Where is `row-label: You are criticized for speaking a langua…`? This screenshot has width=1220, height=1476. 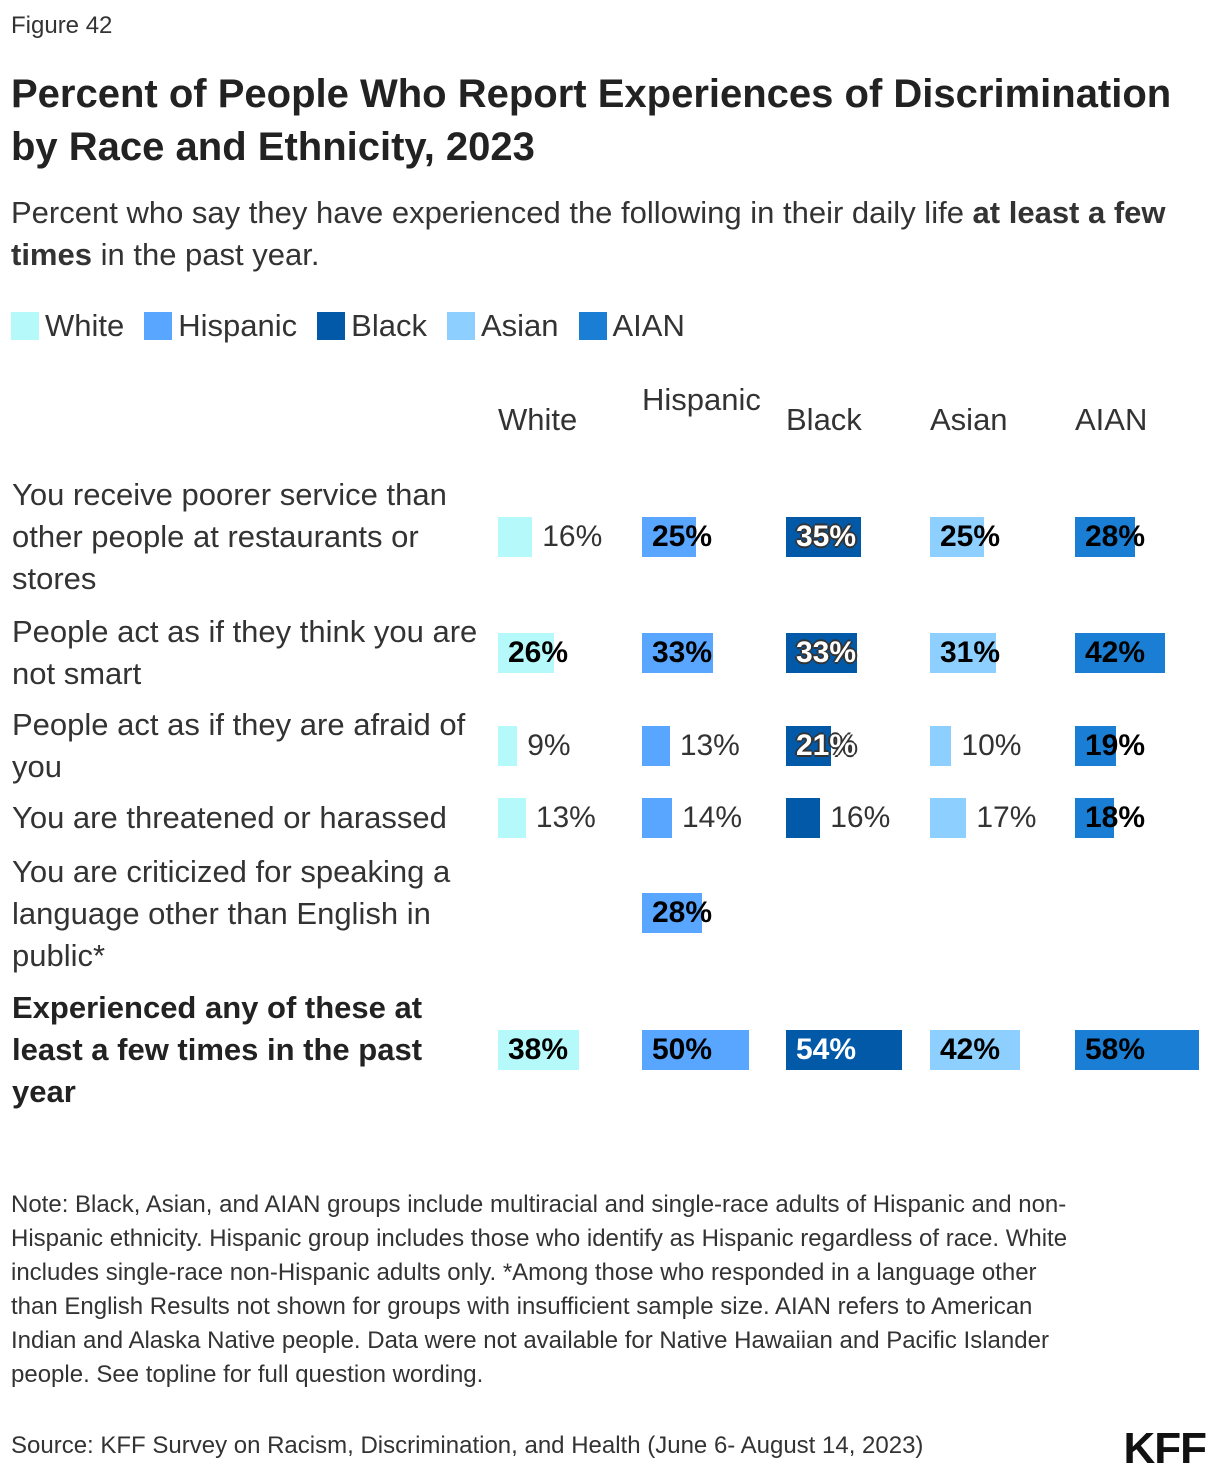 row-label: You are criticized for speaking a langua… is located at coordinates (231, 913).